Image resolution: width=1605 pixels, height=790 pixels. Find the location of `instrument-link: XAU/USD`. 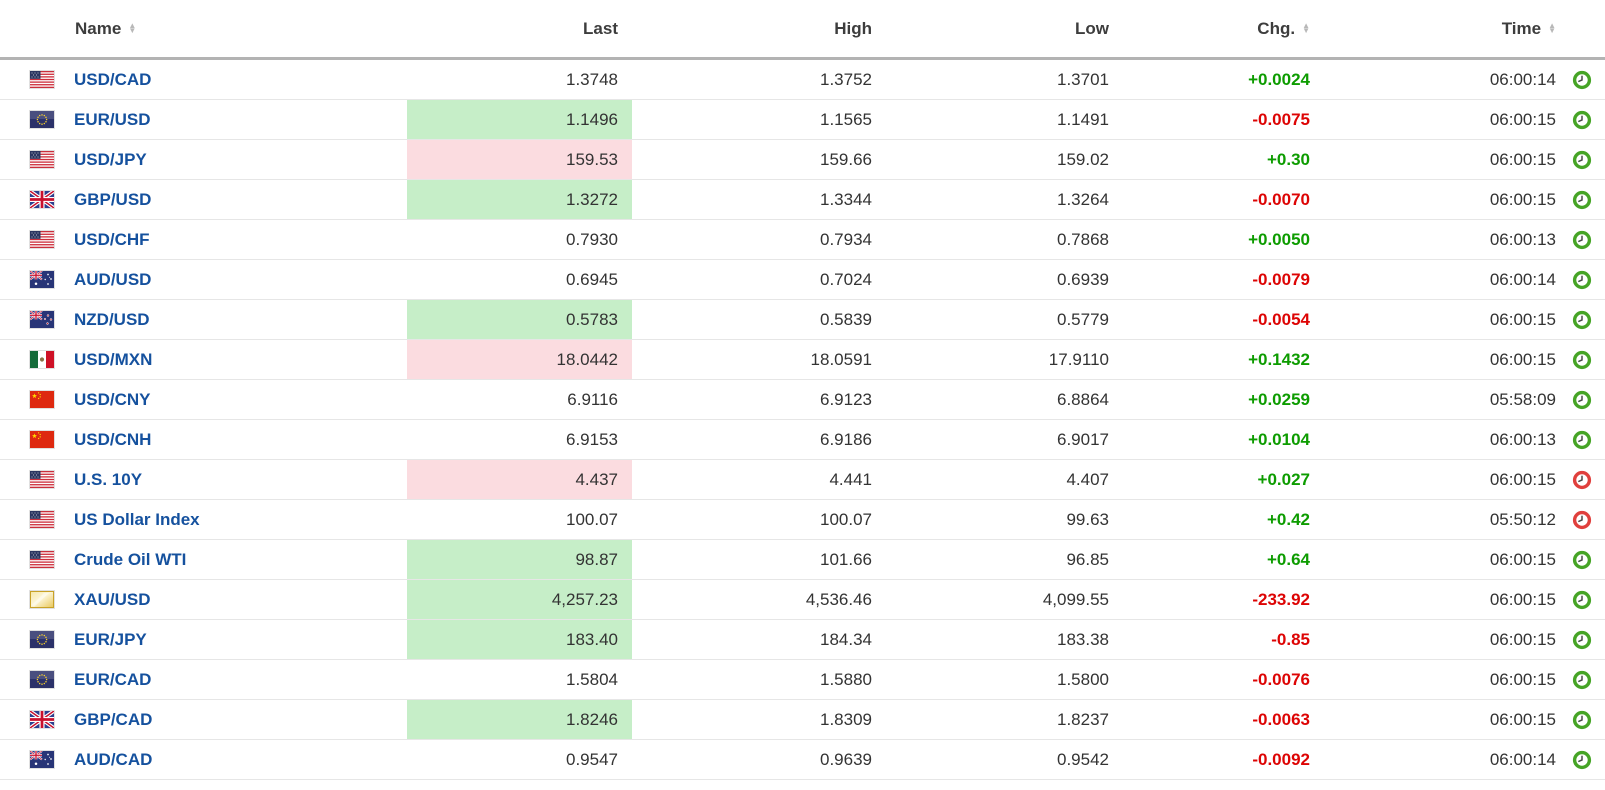

instrument-link: XAU/USD is located at coordinates (112, 599).